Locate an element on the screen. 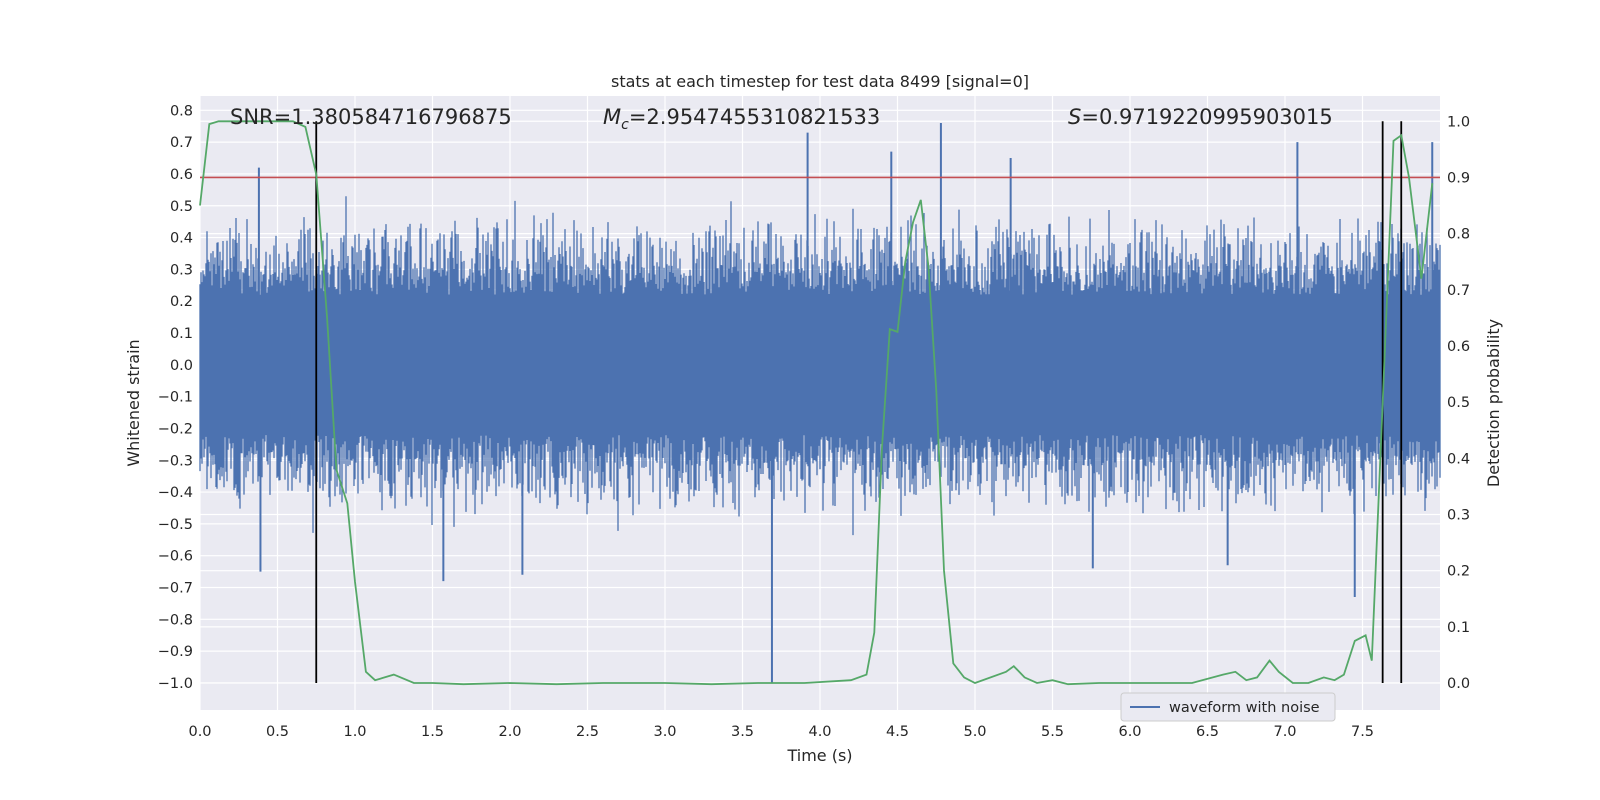  right-y-tick-label: 0.4 is located at coordinates (1458, 459).